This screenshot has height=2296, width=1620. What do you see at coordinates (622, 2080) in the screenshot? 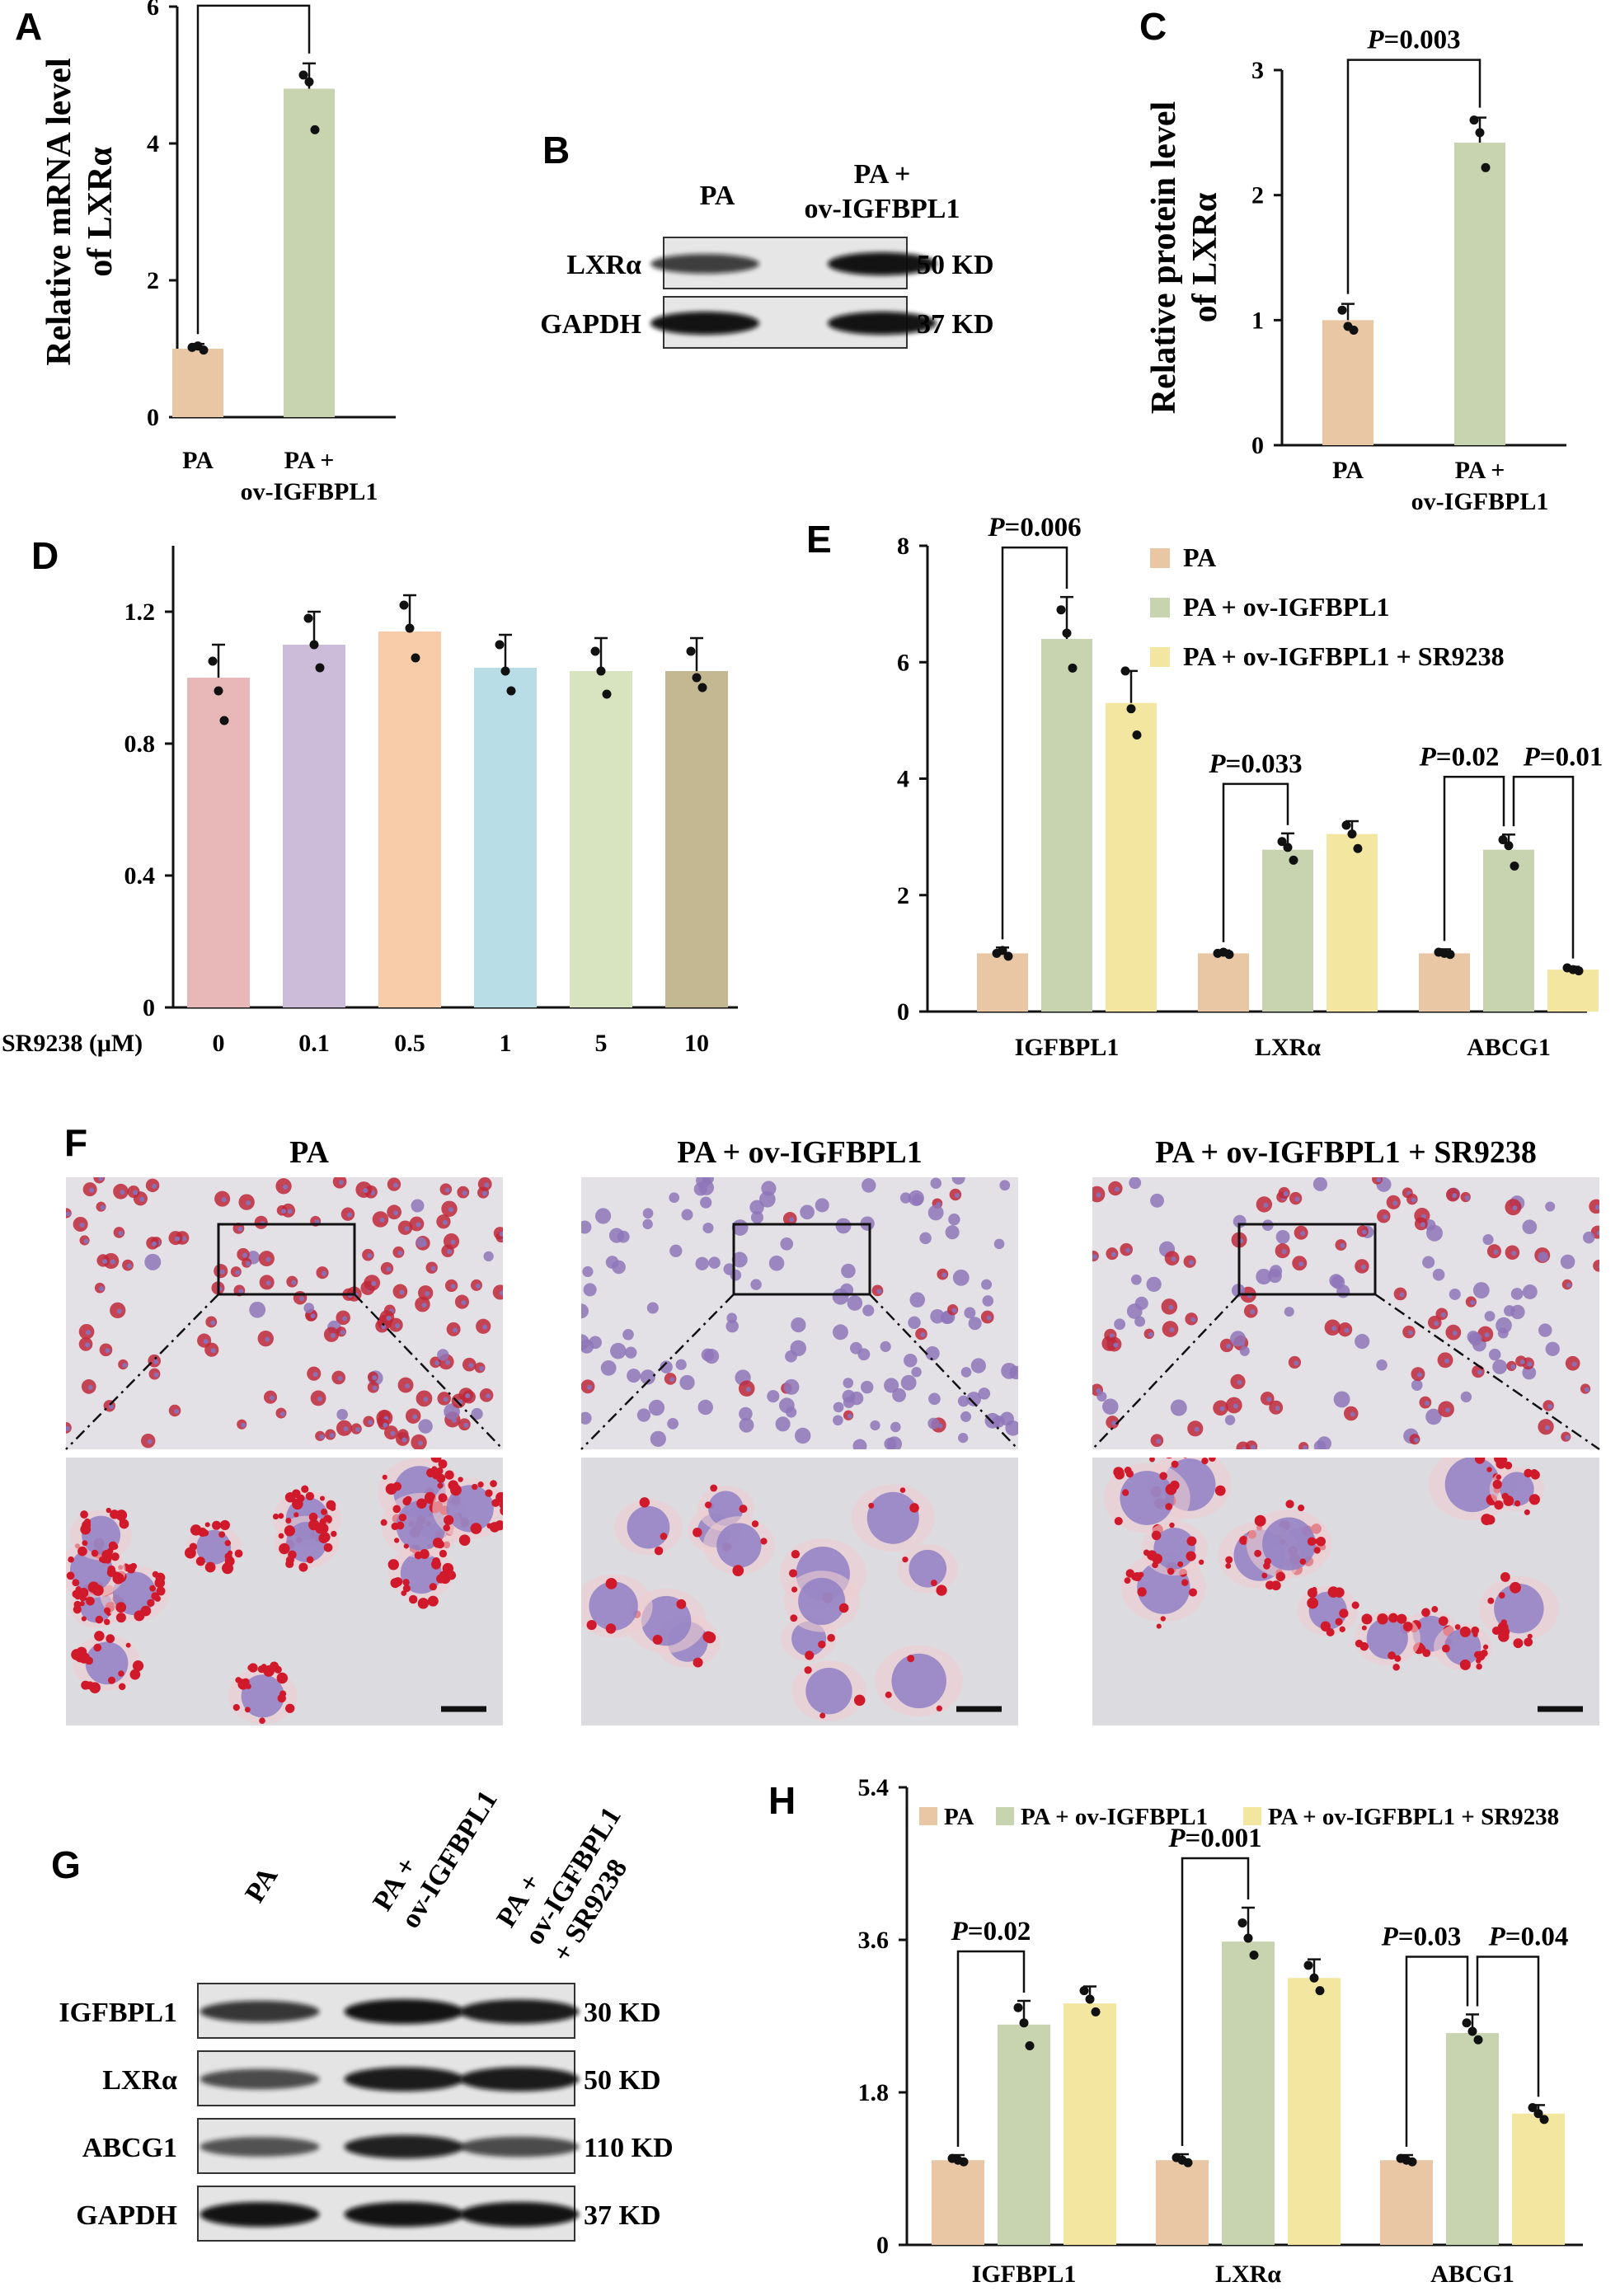
I see `size-label: 50 KD` at bounding box center [622, 2080].